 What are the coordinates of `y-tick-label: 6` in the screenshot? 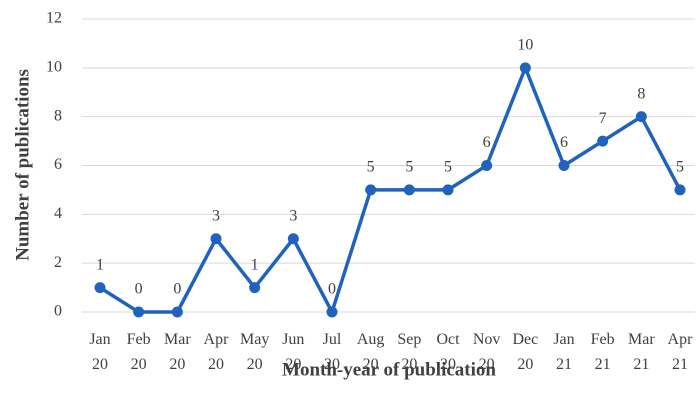 It's located at (58, 164).